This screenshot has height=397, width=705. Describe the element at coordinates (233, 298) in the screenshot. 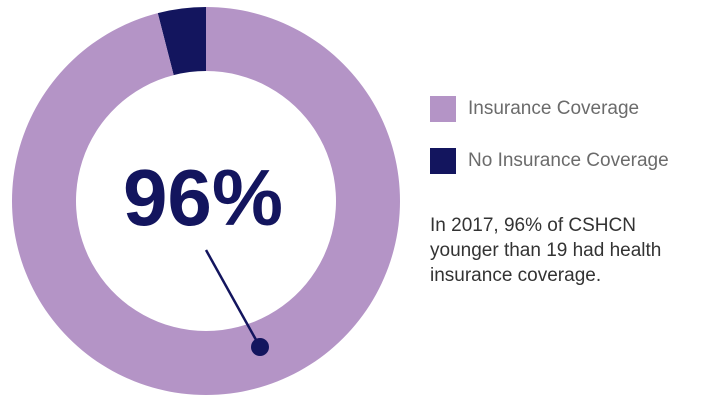

I see `pointer-line` at that location.